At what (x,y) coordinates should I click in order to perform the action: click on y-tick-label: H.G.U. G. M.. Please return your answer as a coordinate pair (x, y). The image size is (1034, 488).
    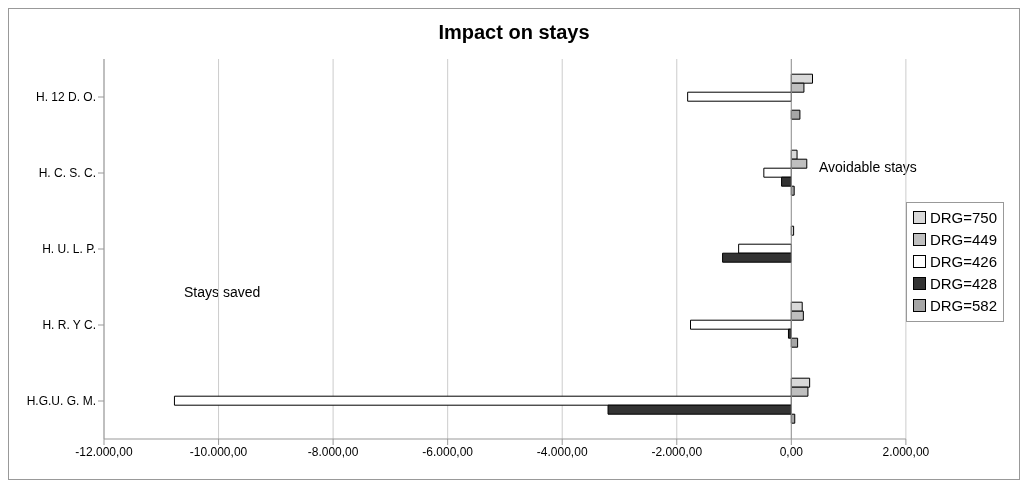
    Looking at the image, I should click on (61, 401).